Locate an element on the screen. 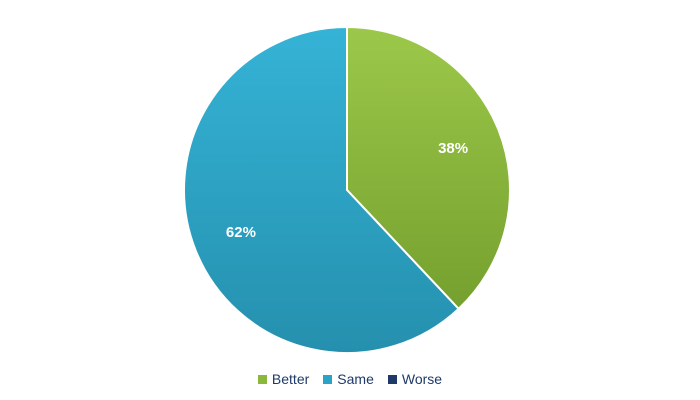 The height and width of the screenshot is (400, 700). legend-item-better: Better is located at coordinates (283, 379).